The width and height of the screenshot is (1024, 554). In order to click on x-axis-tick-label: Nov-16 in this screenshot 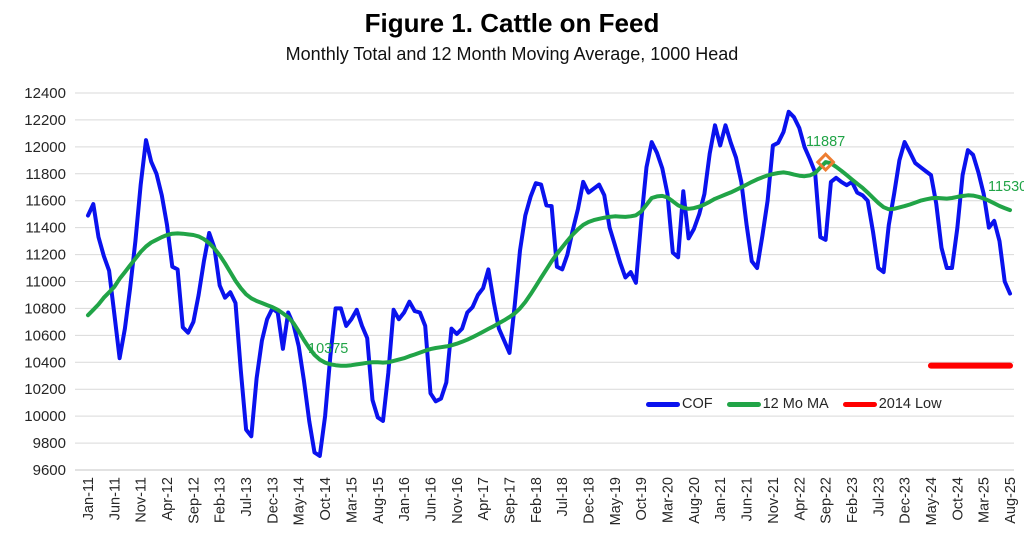, I will do `click(458, 500)`.